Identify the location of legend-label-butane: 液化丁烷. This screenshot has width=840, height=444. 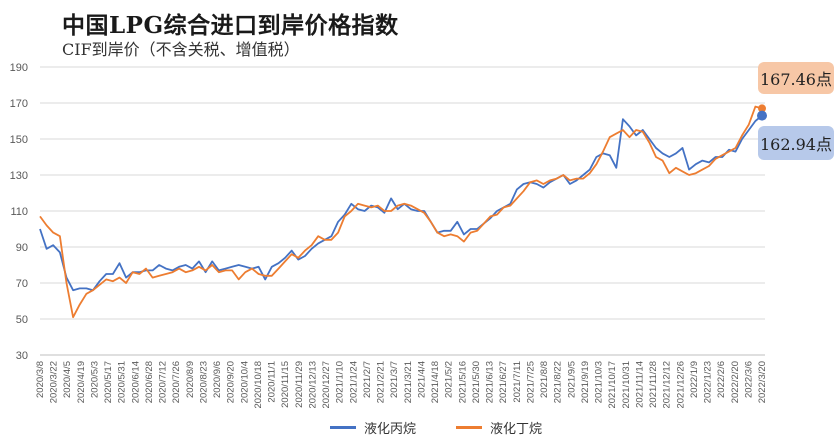
(516, 429).